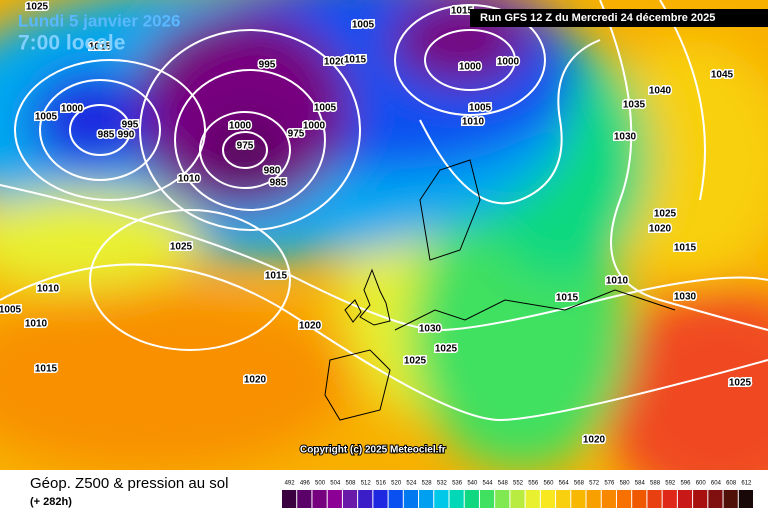 This screenshot has width=768, height=512. I want to click on isobar-label: 980, so click(272, 171).